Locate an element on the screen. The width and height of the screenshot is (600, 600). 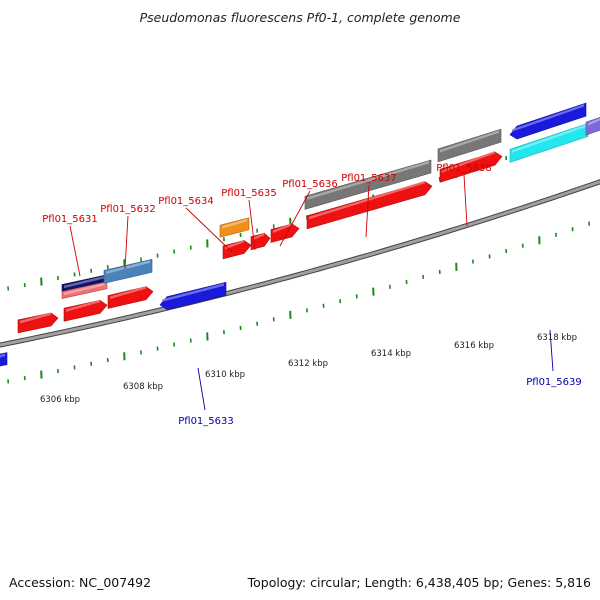
feature-feature-cyan is located at coordinates (549, 142).